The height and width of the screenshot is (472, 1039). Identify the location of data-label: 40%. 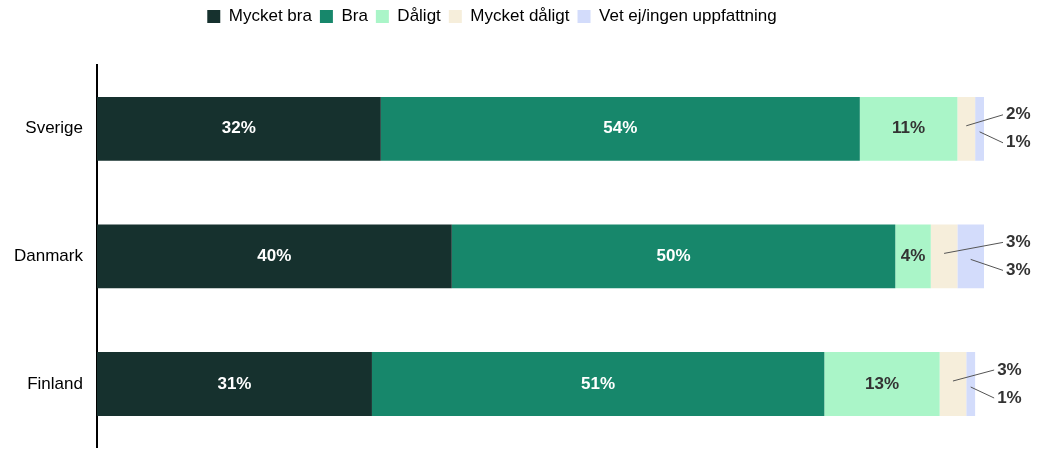
(274, 256).